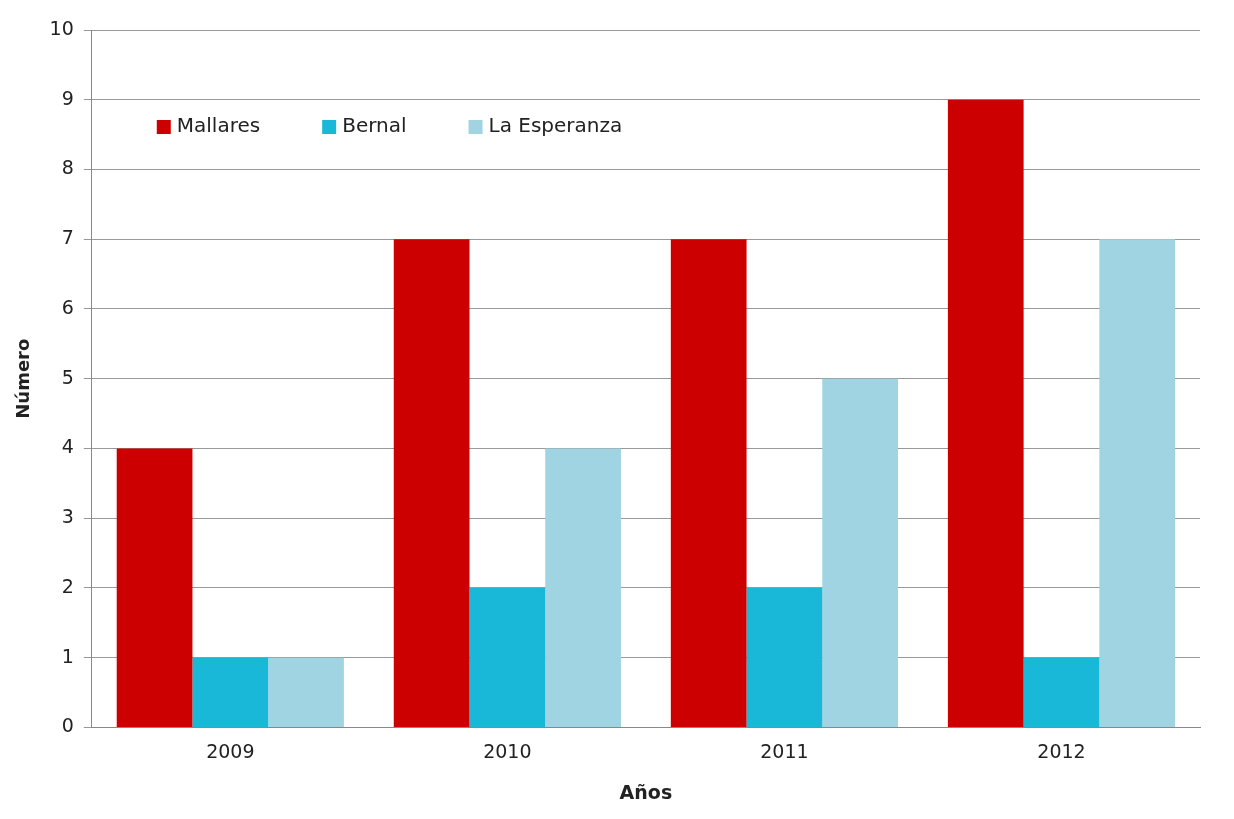 The image size is (1234, 819). I want to click on y-tick-label: 3, so click(67, 516).